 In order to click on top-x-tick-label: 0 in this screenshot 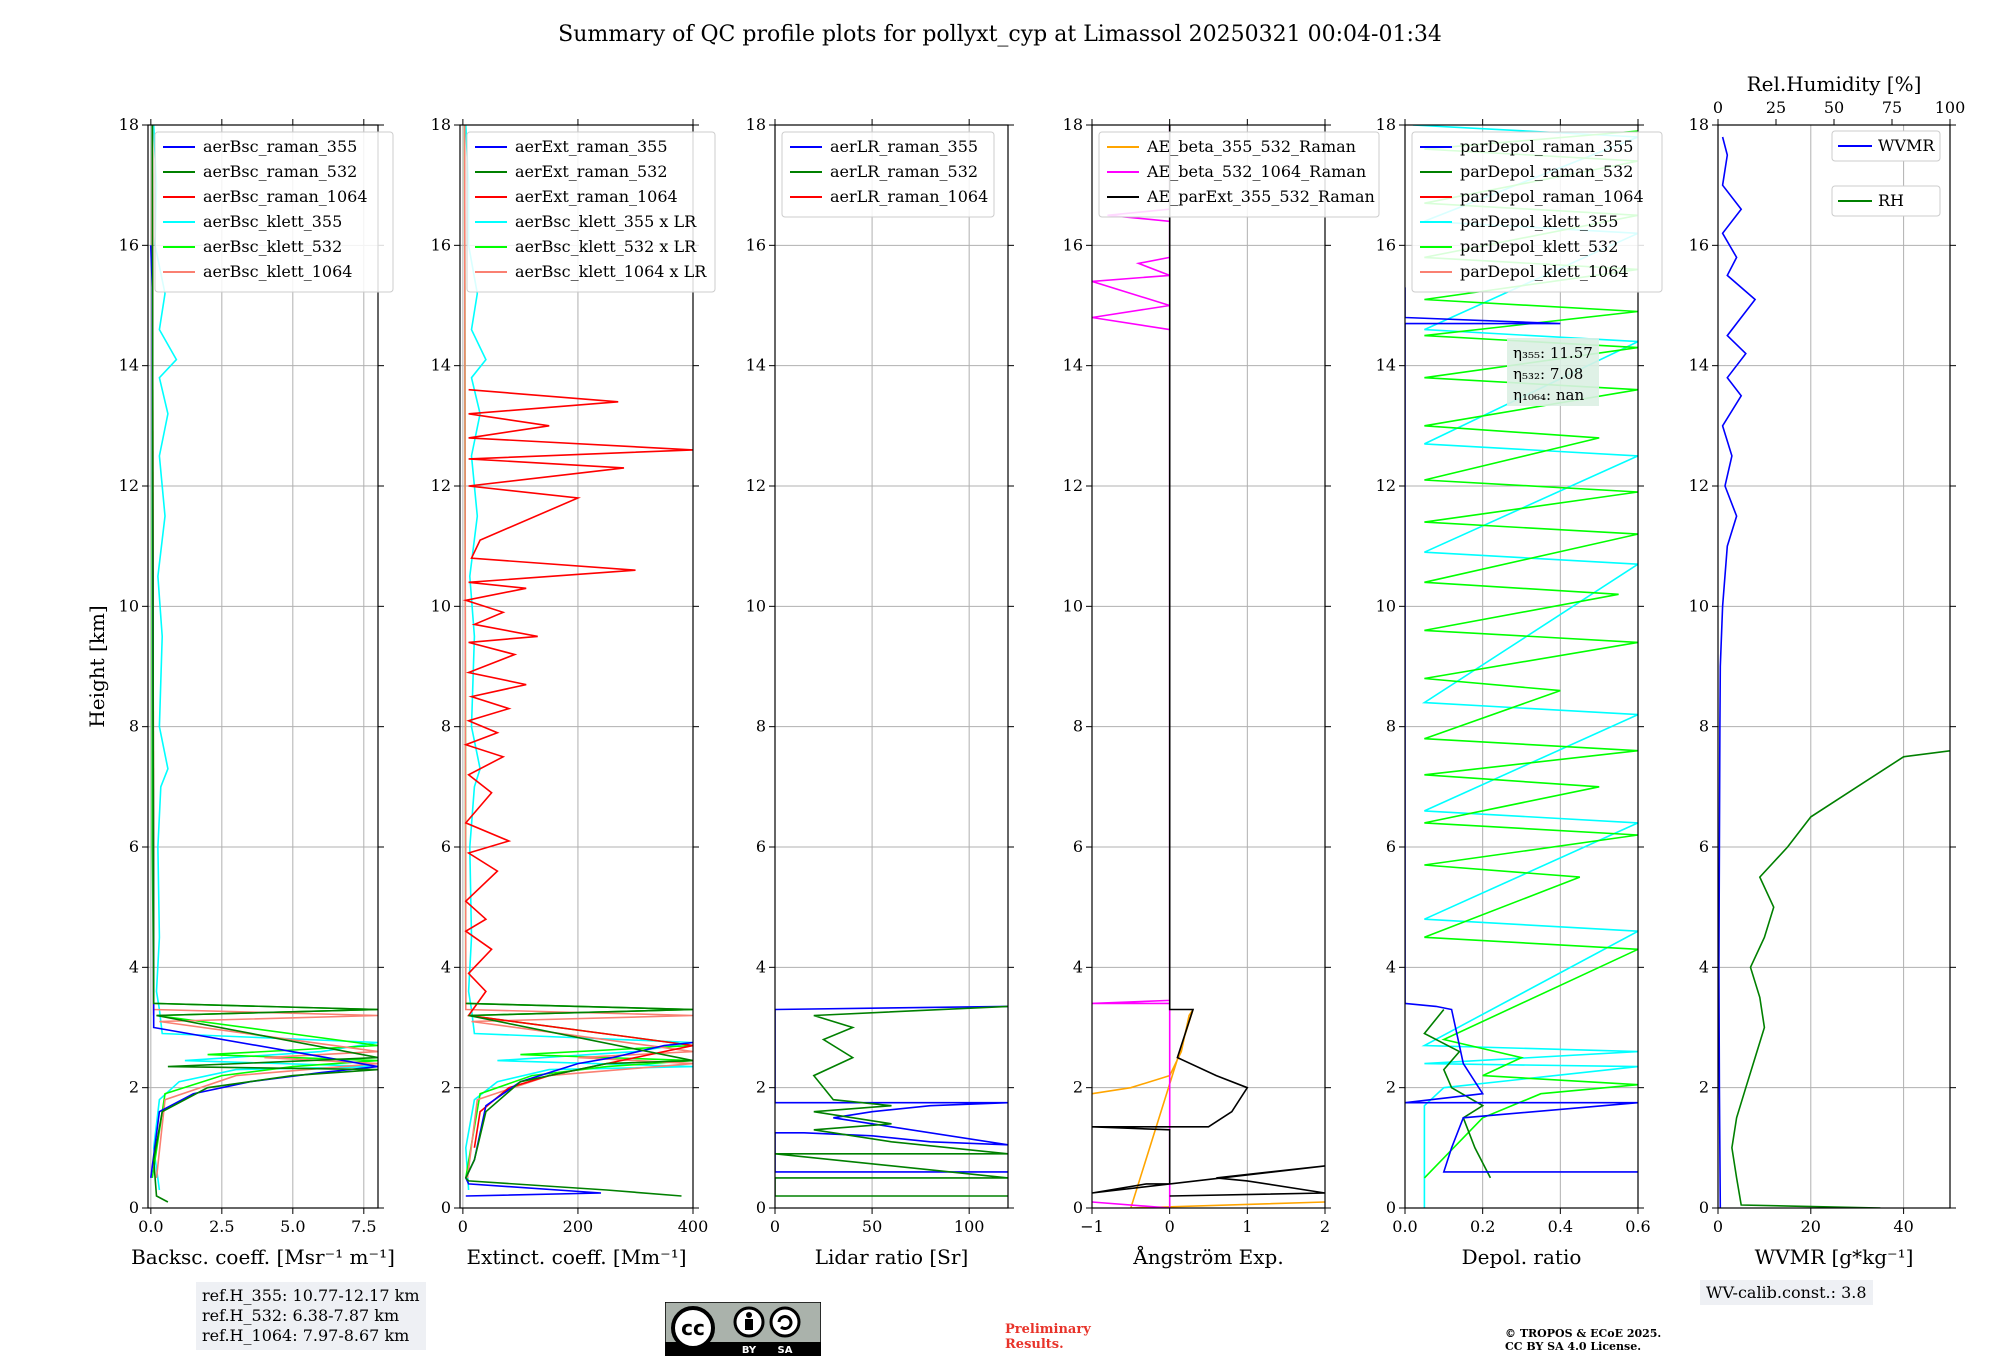, I will do `click(1718, 107)`.